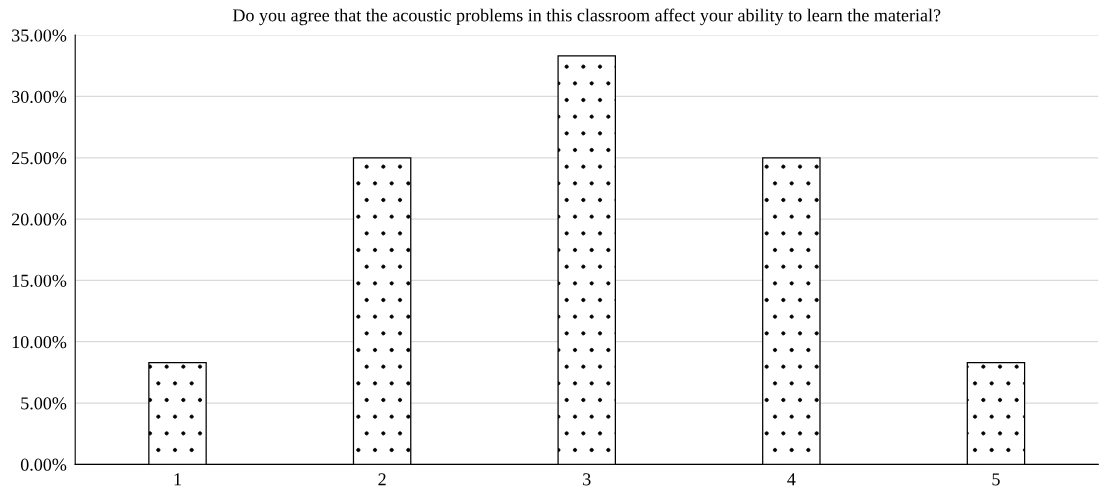  What do you see at coordinates (39, 35) in the screenshot?
I see `y-tick-label: 35.00%` at bounding box center [39, 35].